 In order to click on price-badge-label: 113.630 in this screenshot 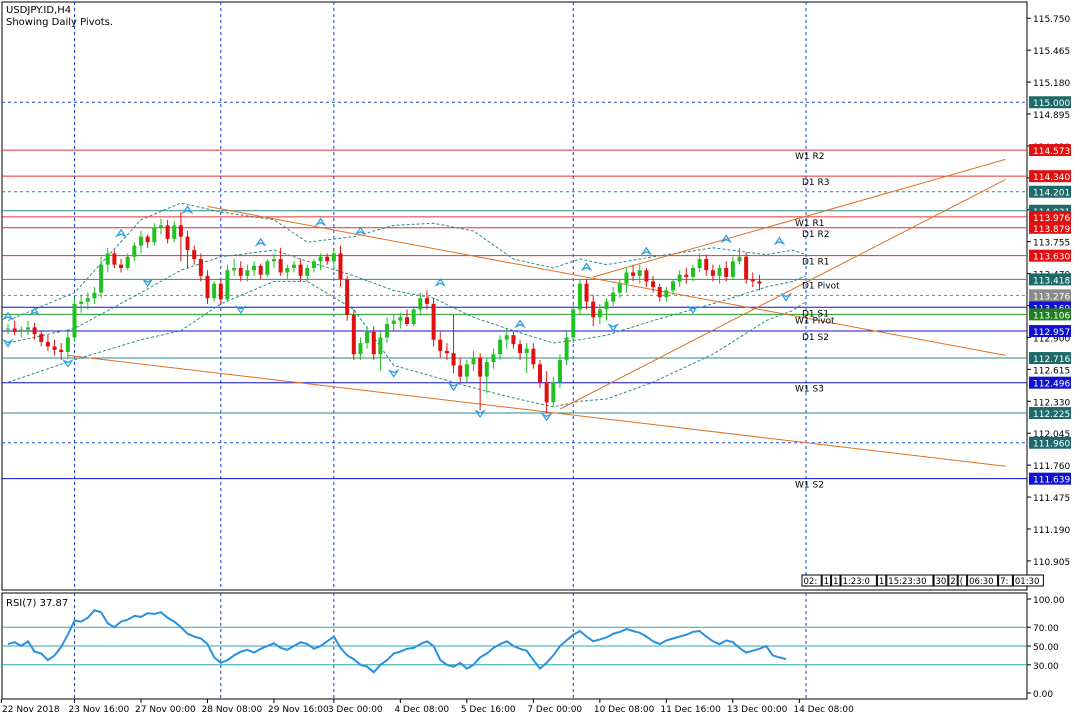, I will do `click(1051, 258)`.